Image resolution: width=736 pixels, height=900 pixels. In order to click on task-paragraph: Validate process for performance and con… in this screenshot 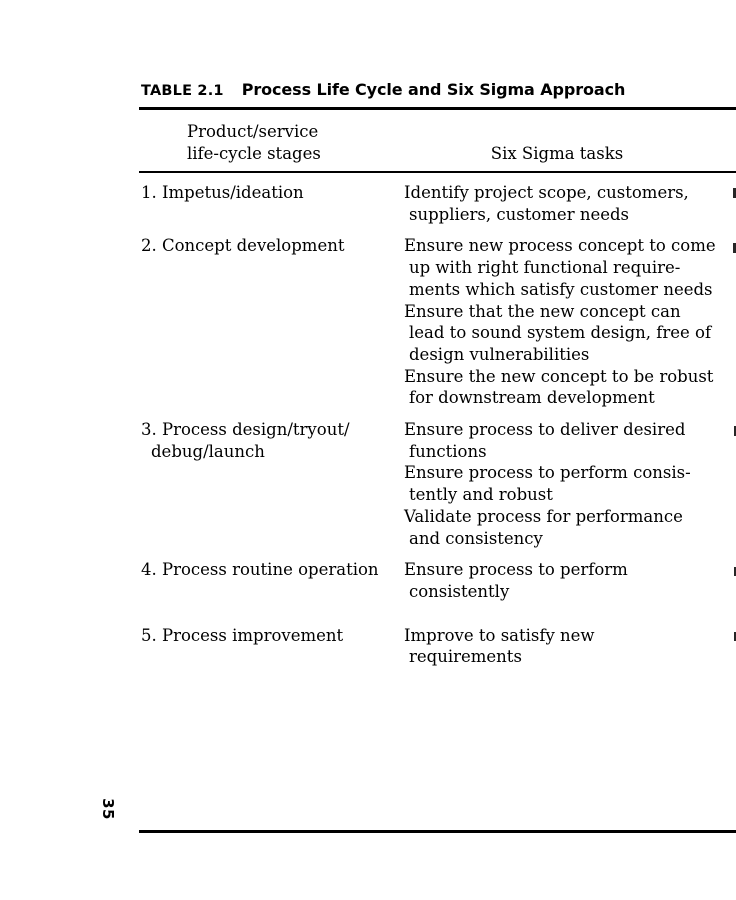, I will do `click(543, 527)`.